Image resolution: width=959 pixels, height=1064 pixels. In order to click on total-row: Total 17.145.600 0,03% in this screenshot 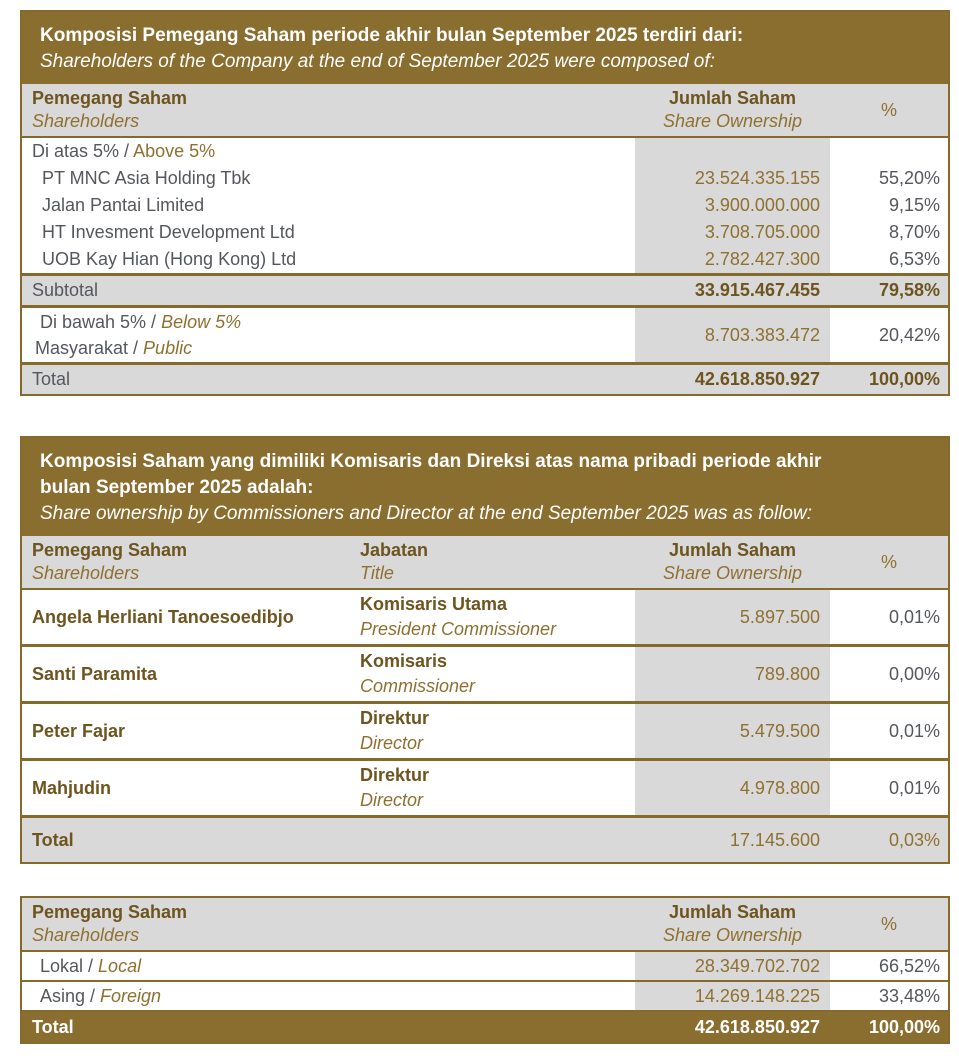, I will do `click(485, 840)`.